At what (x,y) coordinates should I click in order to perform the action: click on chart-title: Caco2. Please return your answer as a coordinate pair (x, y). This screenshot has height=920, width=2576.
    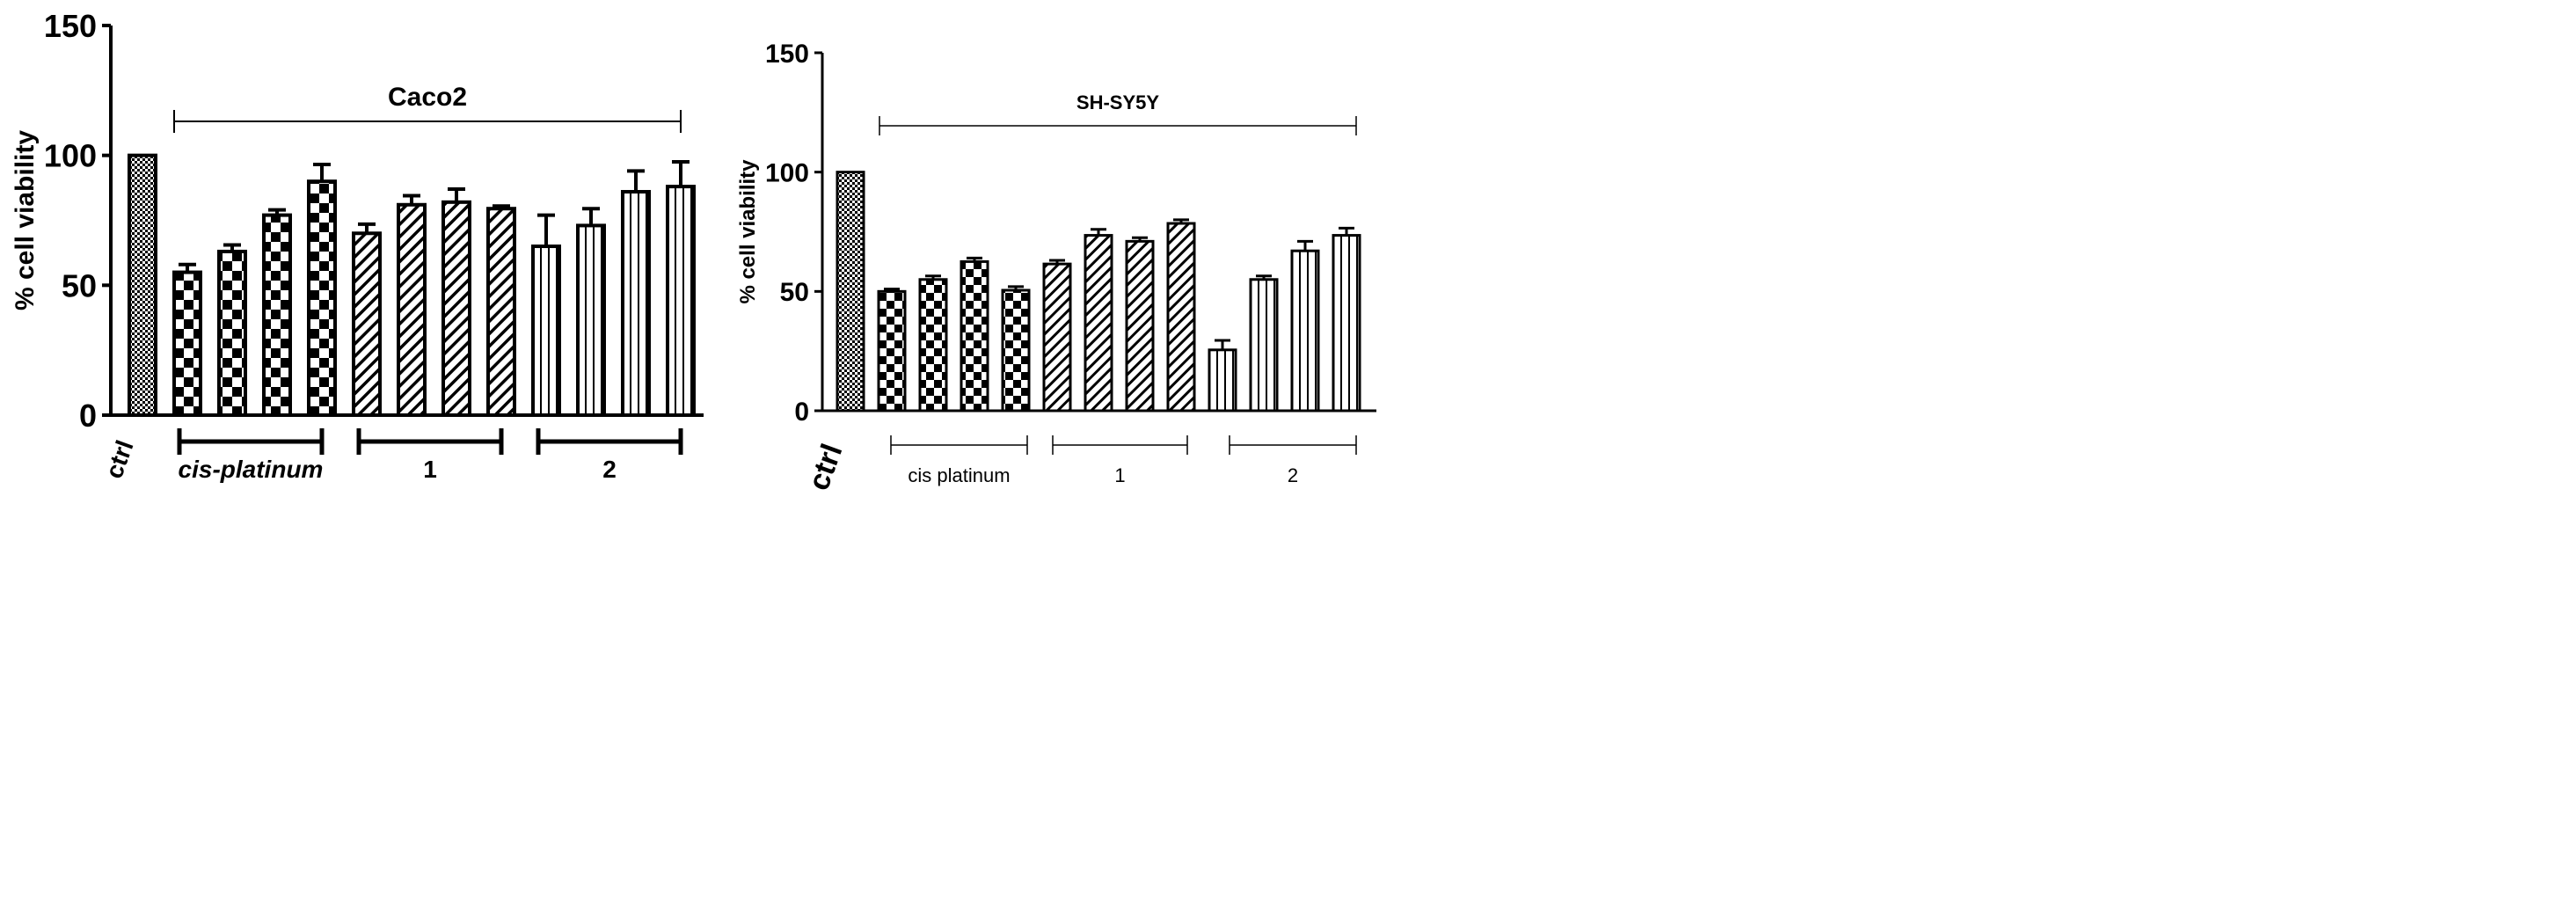
    Looking at the image, I should click on (427, 97).